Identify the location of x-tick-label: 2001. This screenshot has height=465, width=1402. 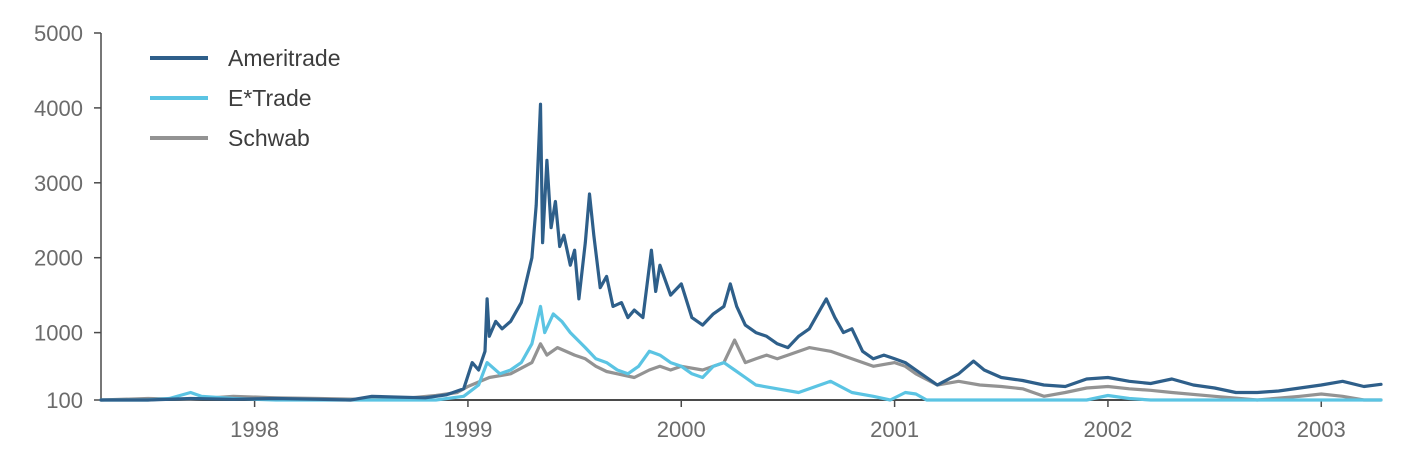
(894, 429).